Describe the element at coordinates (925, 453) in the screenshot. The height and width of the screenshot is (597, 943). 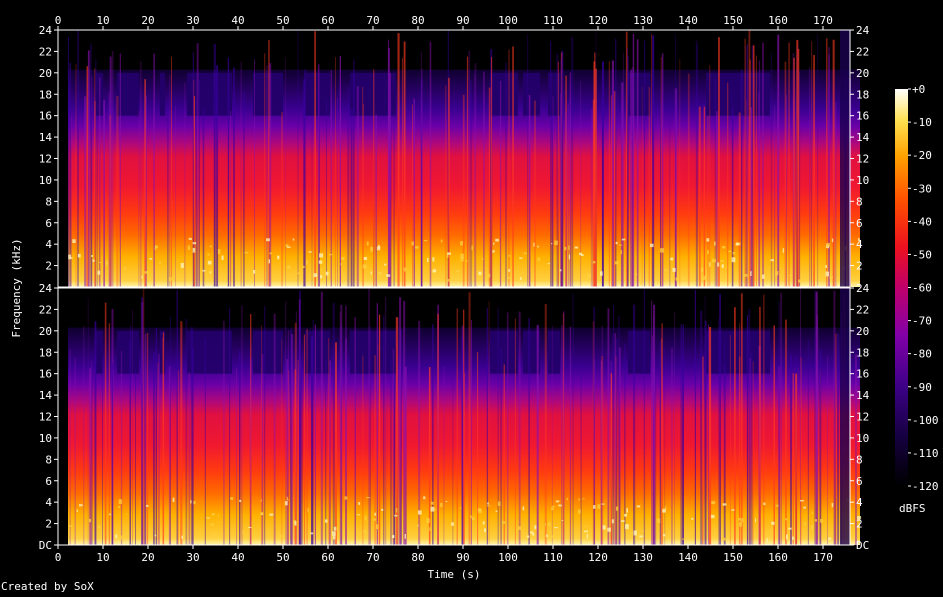
I see `colorbar-tick-label: -110` at that location.